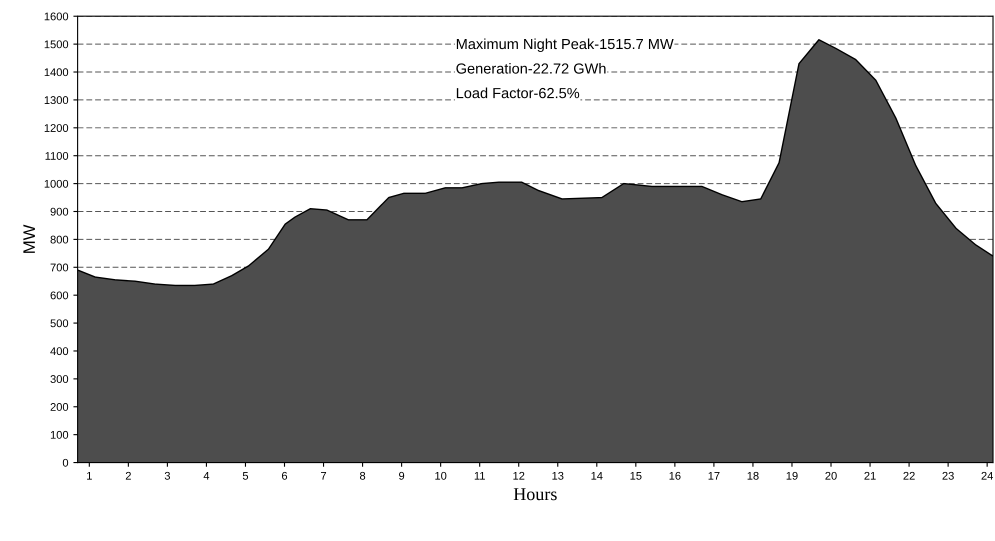  What do you see at coordinates (59, 323) in the screenshot?
I see `y-tick-label: 500` at bounding box center [59, 323].